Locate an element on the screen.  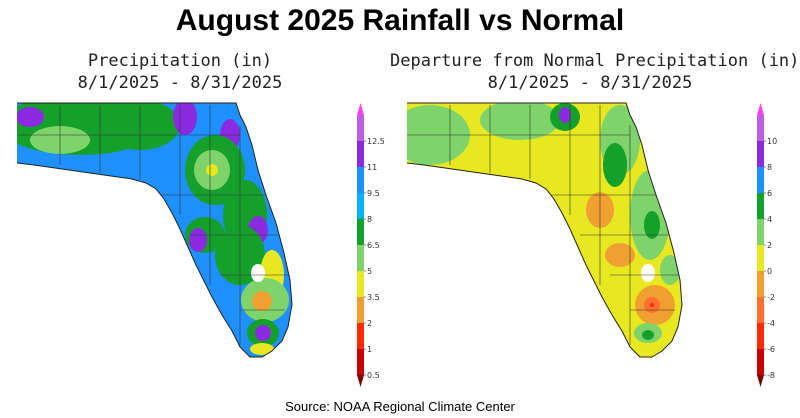
precipitation-colorbar-tick-label: 9.5 is located at coordinates (373, 193).